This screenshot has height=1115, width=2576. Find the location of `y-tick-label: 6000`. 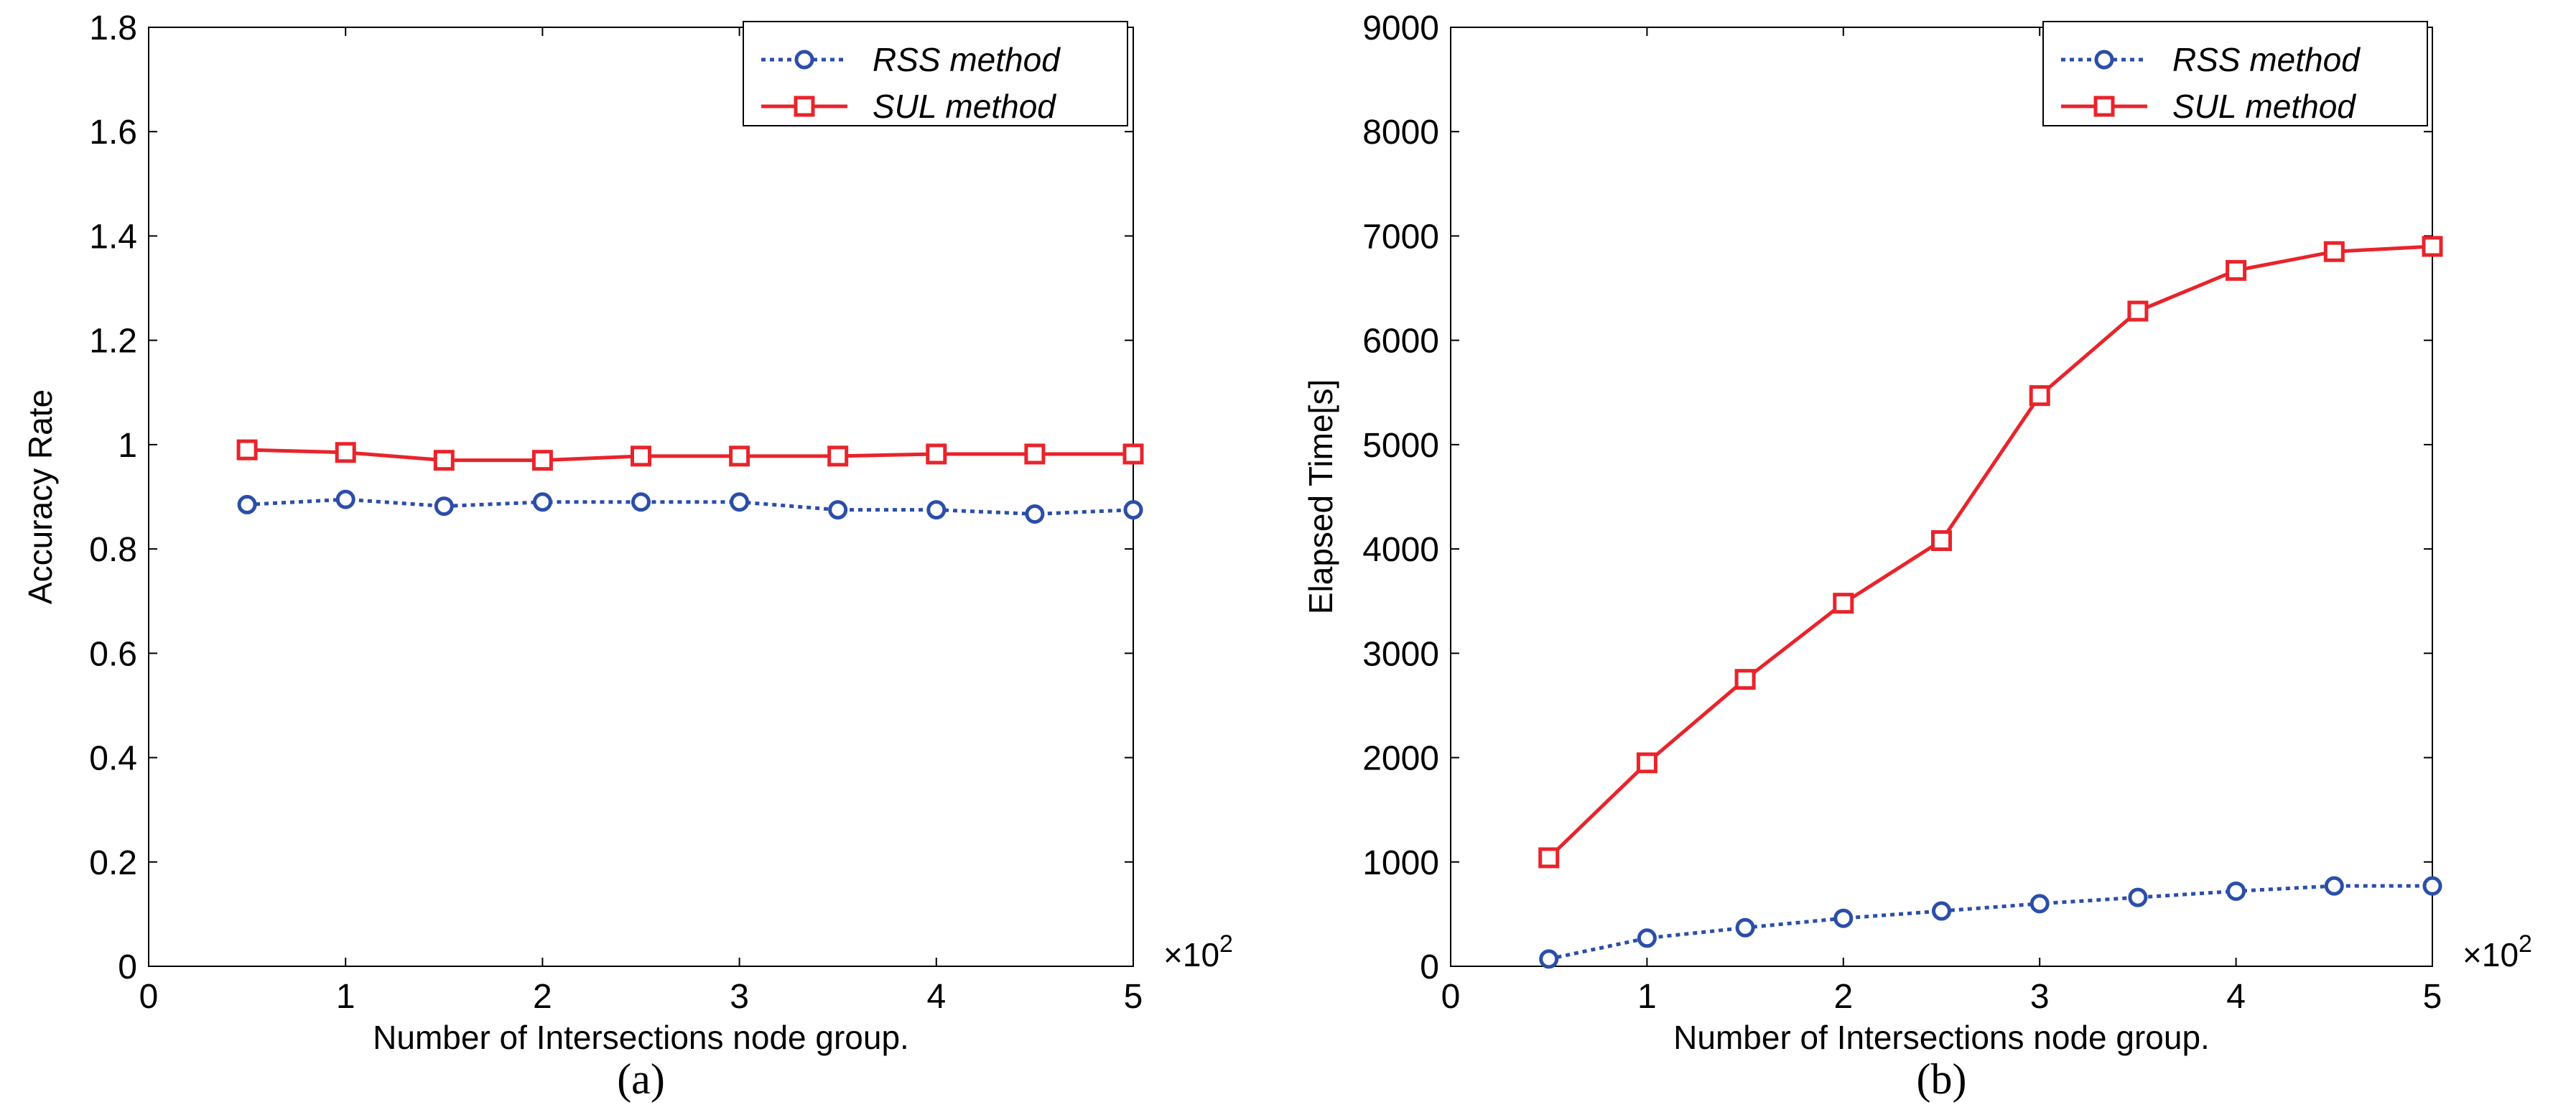

y-tick-label: 6000 is located at coordinates (1400, 342).